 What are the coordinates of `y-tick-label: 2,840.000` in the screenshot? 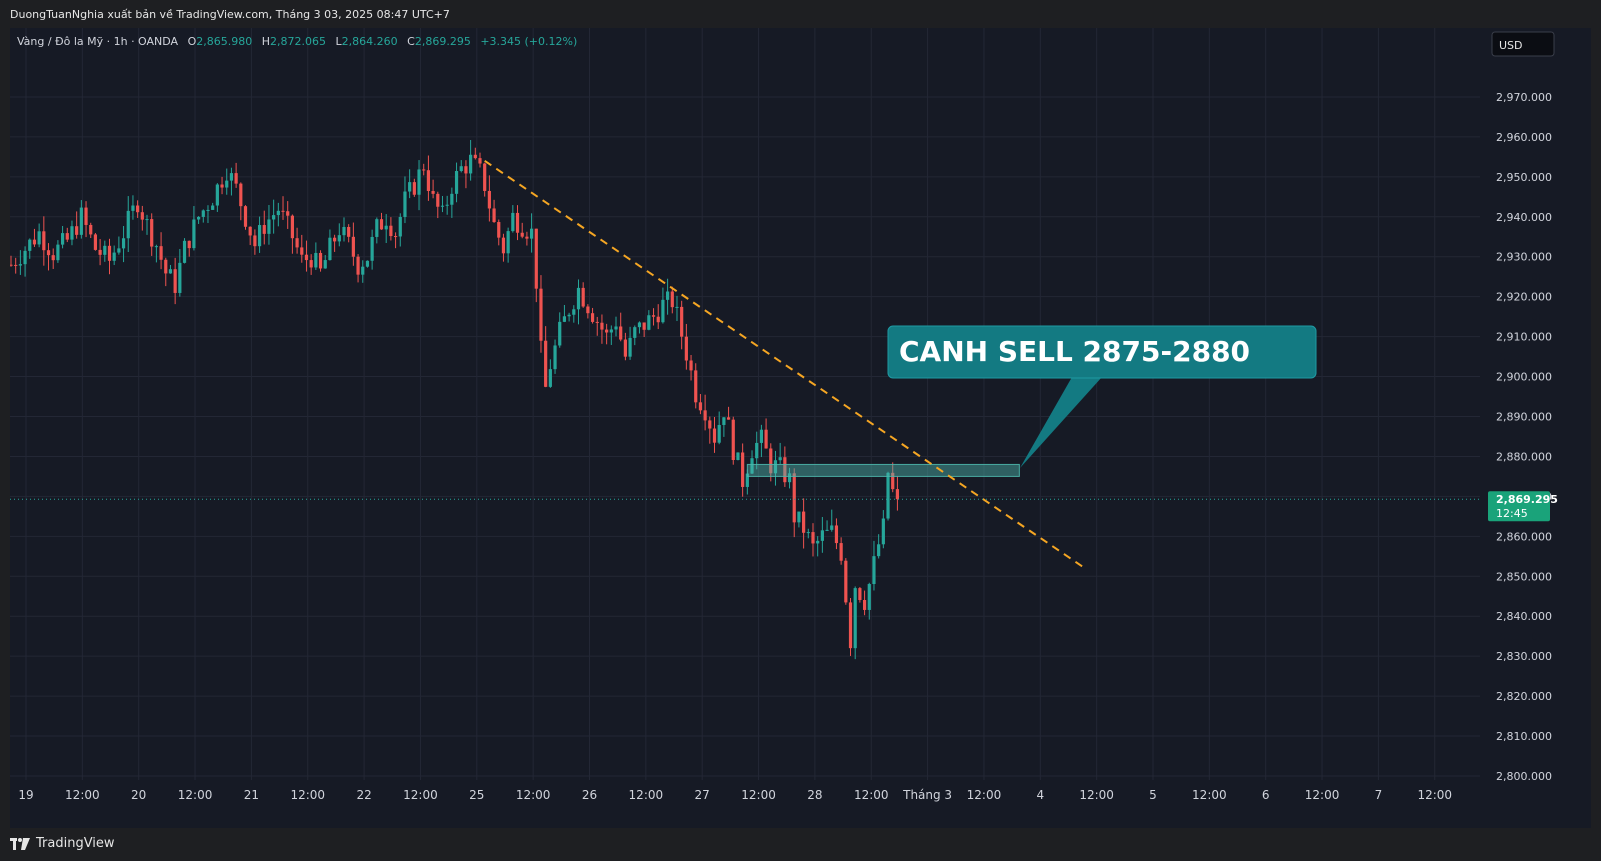 It's located at (1524, 616).